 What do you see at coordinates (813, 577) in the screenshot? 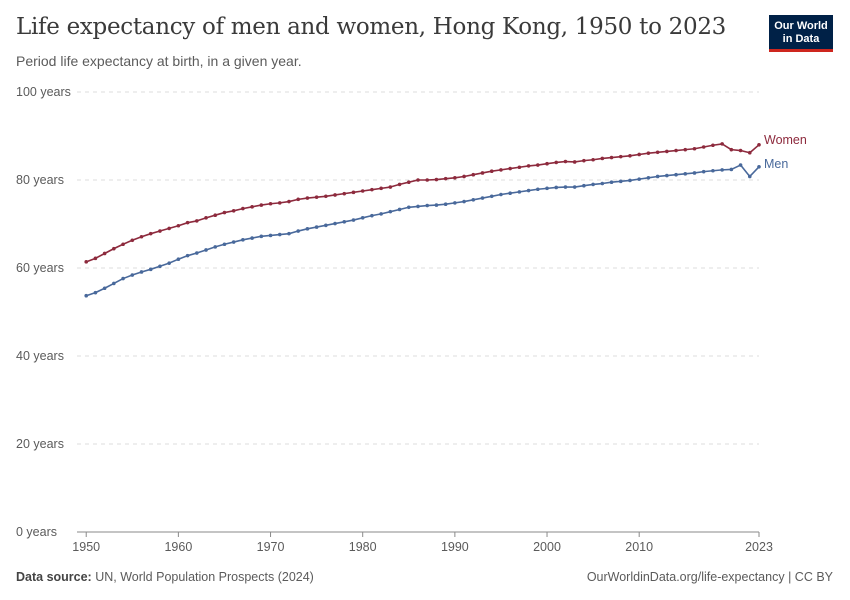
I see `license-text: CC BY` at bounding box center [813, 577].